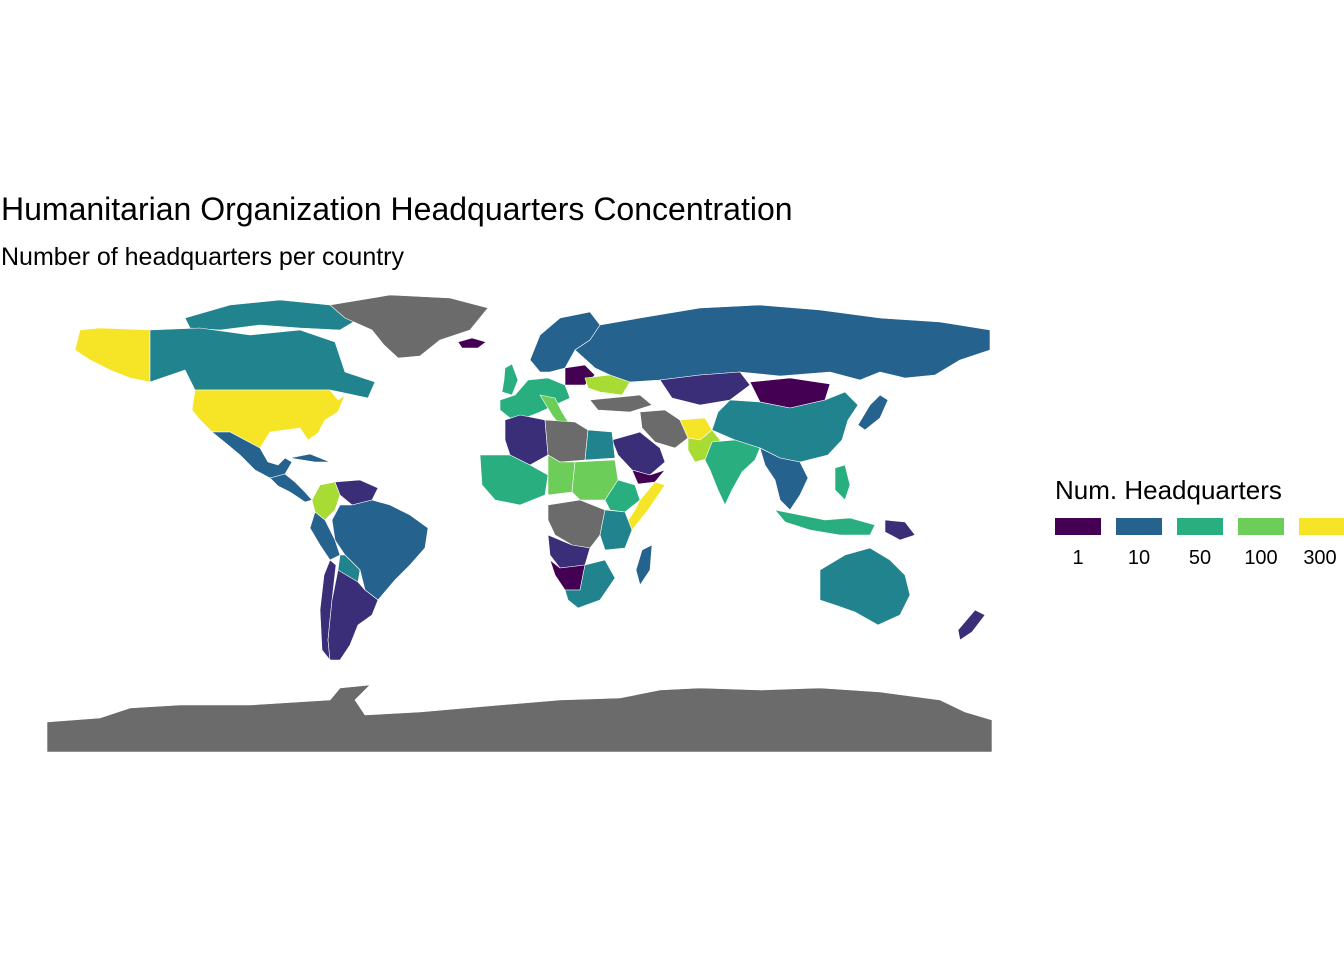  What do you see at coordinates (621, 403) in the screenshot?
I see `region-turkey` at bounding box center [621, 403].